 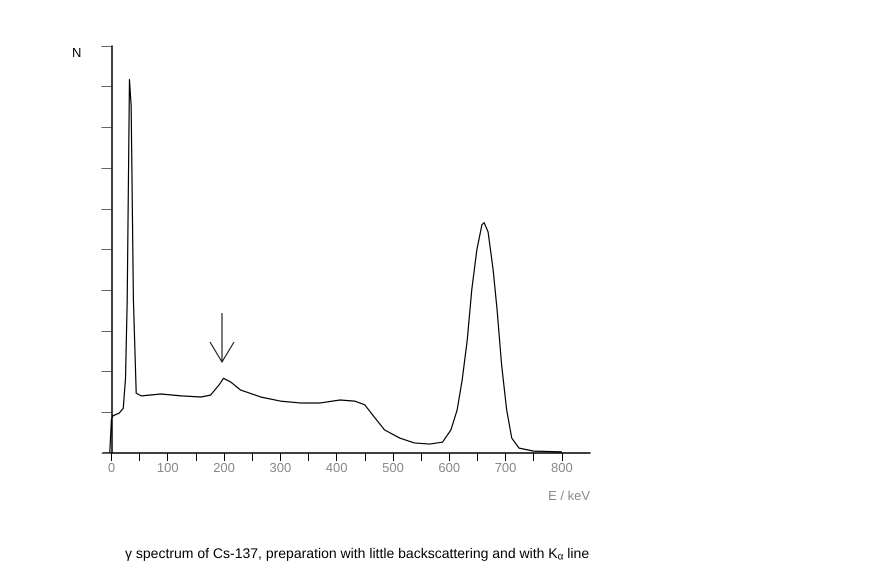 I want to click on x-tick-label: 400, so click(x=337, y=467).